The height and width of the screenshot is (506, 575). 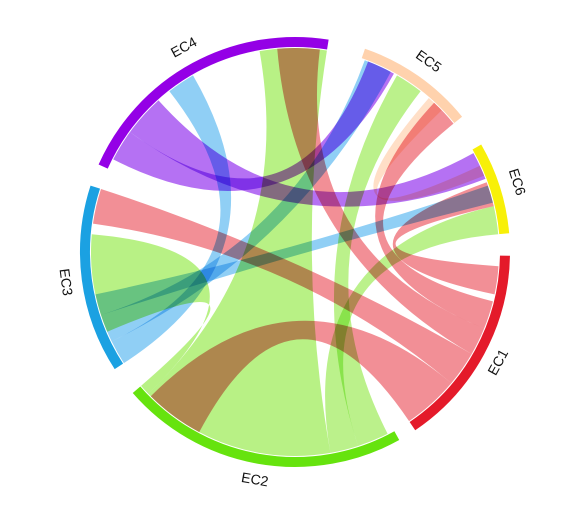 What do you see at coordinates (213, 103) in the screenshot?
I see `sector-track-ec4` at bounding box center [213, 103].